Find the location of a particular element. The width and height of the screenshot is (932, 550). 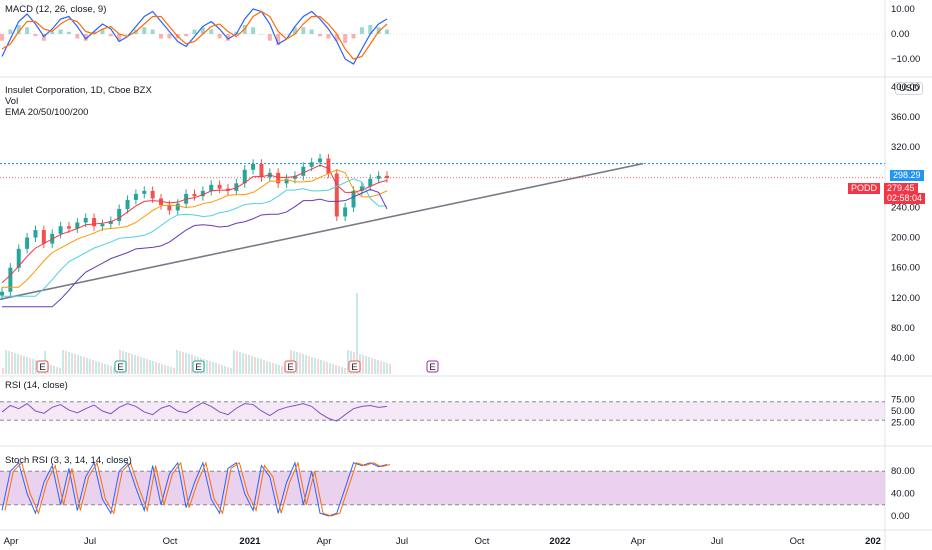

last-price-label: 279.45 is located at coordinates (901, 188).